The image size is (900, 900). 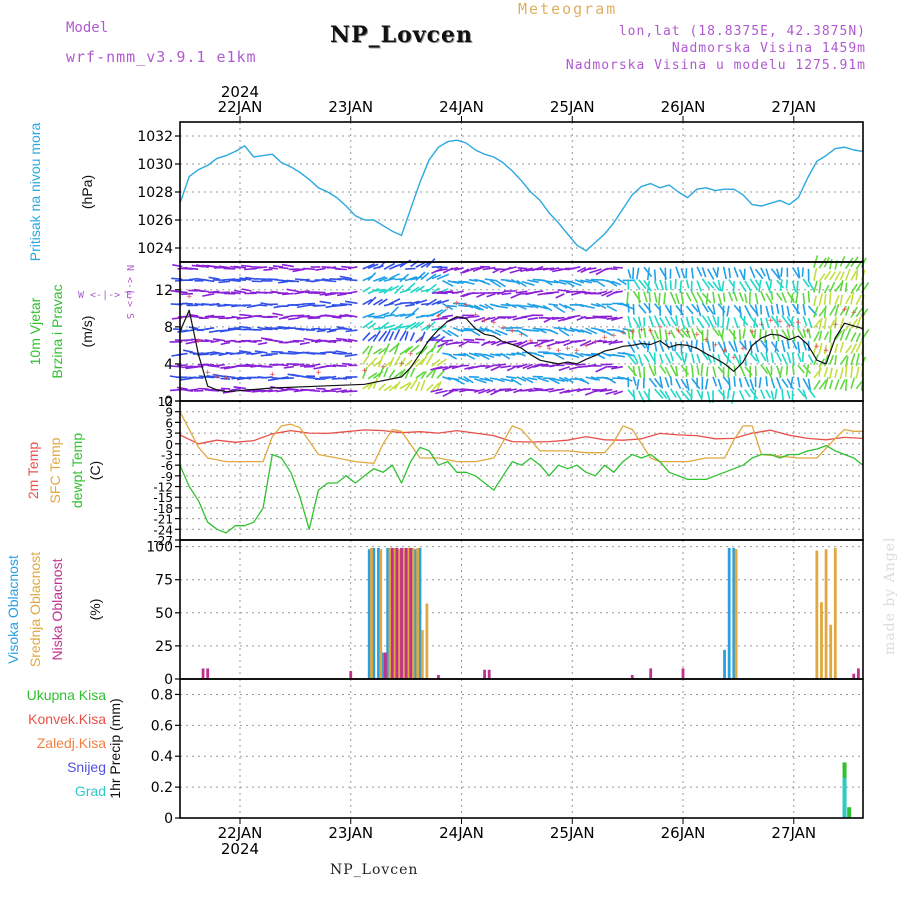 What do you see at coordinates (162, 726) in the screenshot?
I see `y-tick-label: 0.6` at bounding box center [162, 726].